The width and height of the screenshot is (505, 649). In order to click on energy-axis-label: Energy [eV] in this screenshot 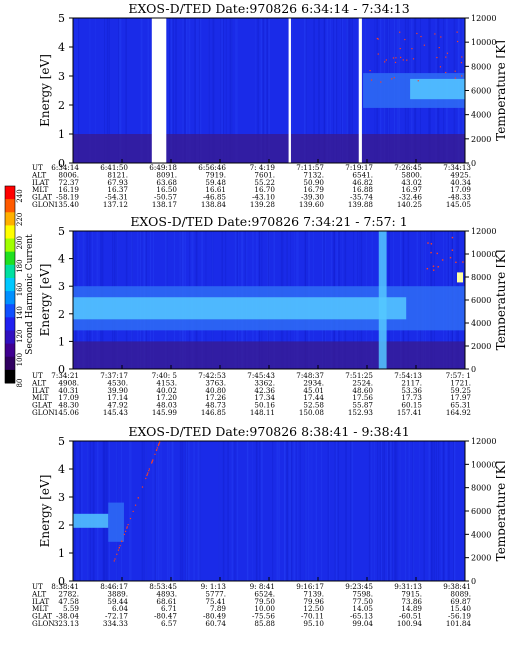, I will do `click(45, 90)`.